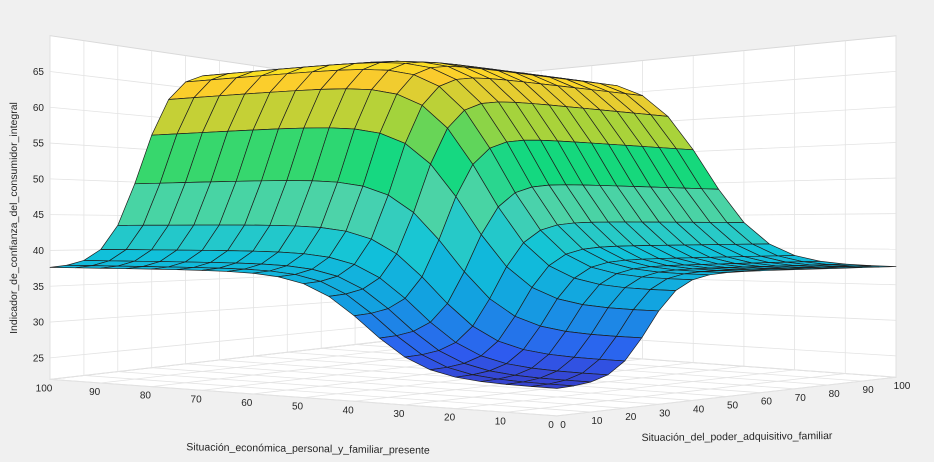 The image size is (934, 462). What do you see at coordinates (801, 398) in the screenshot?
I see `y-tick-label: 70` at bounding box center [801, 398].